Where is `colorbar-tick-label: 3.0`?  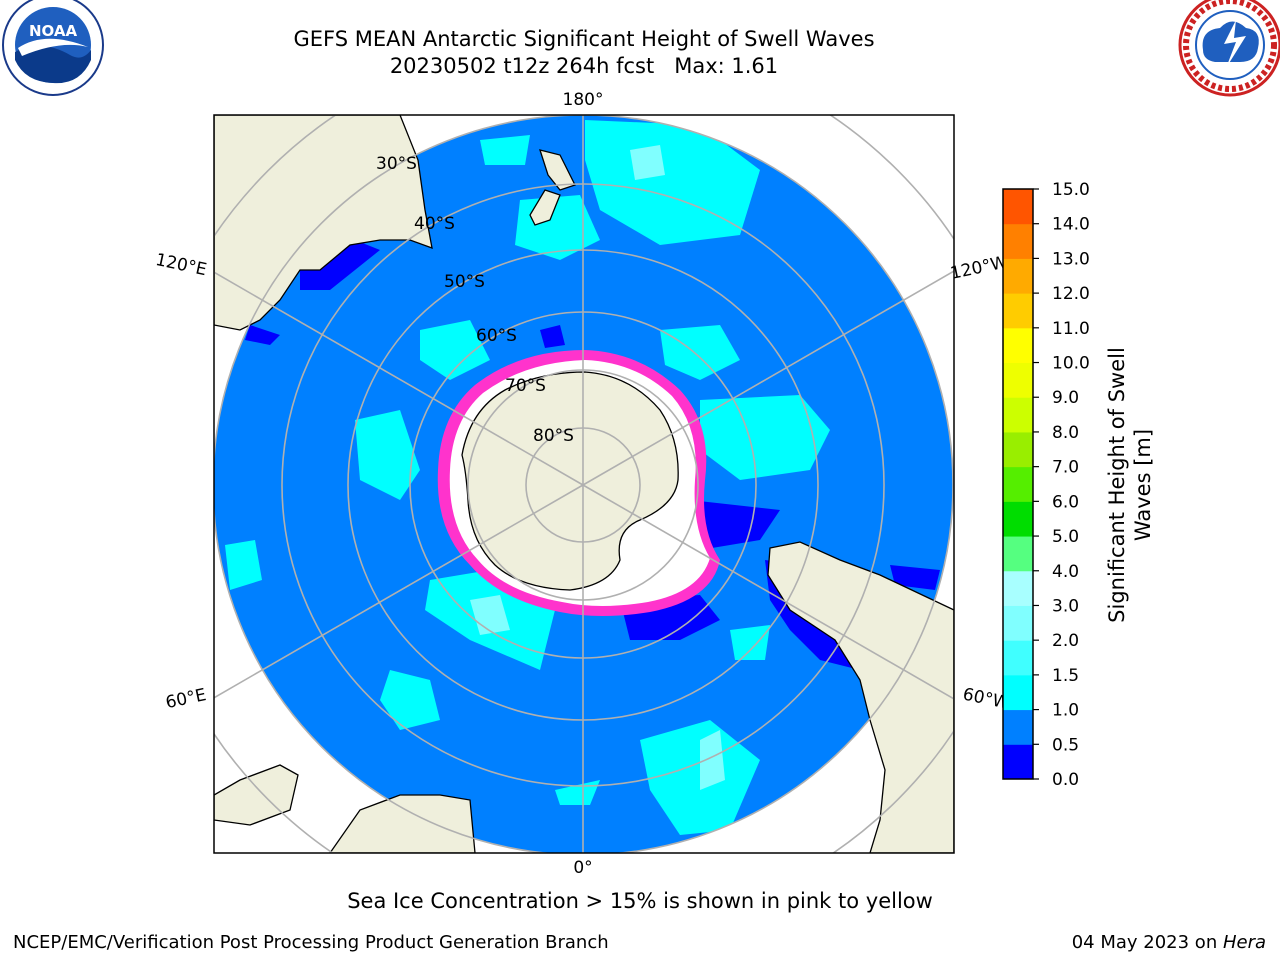
colorbar-tick-label: 3.0 is located at coordinates (1065, 606).